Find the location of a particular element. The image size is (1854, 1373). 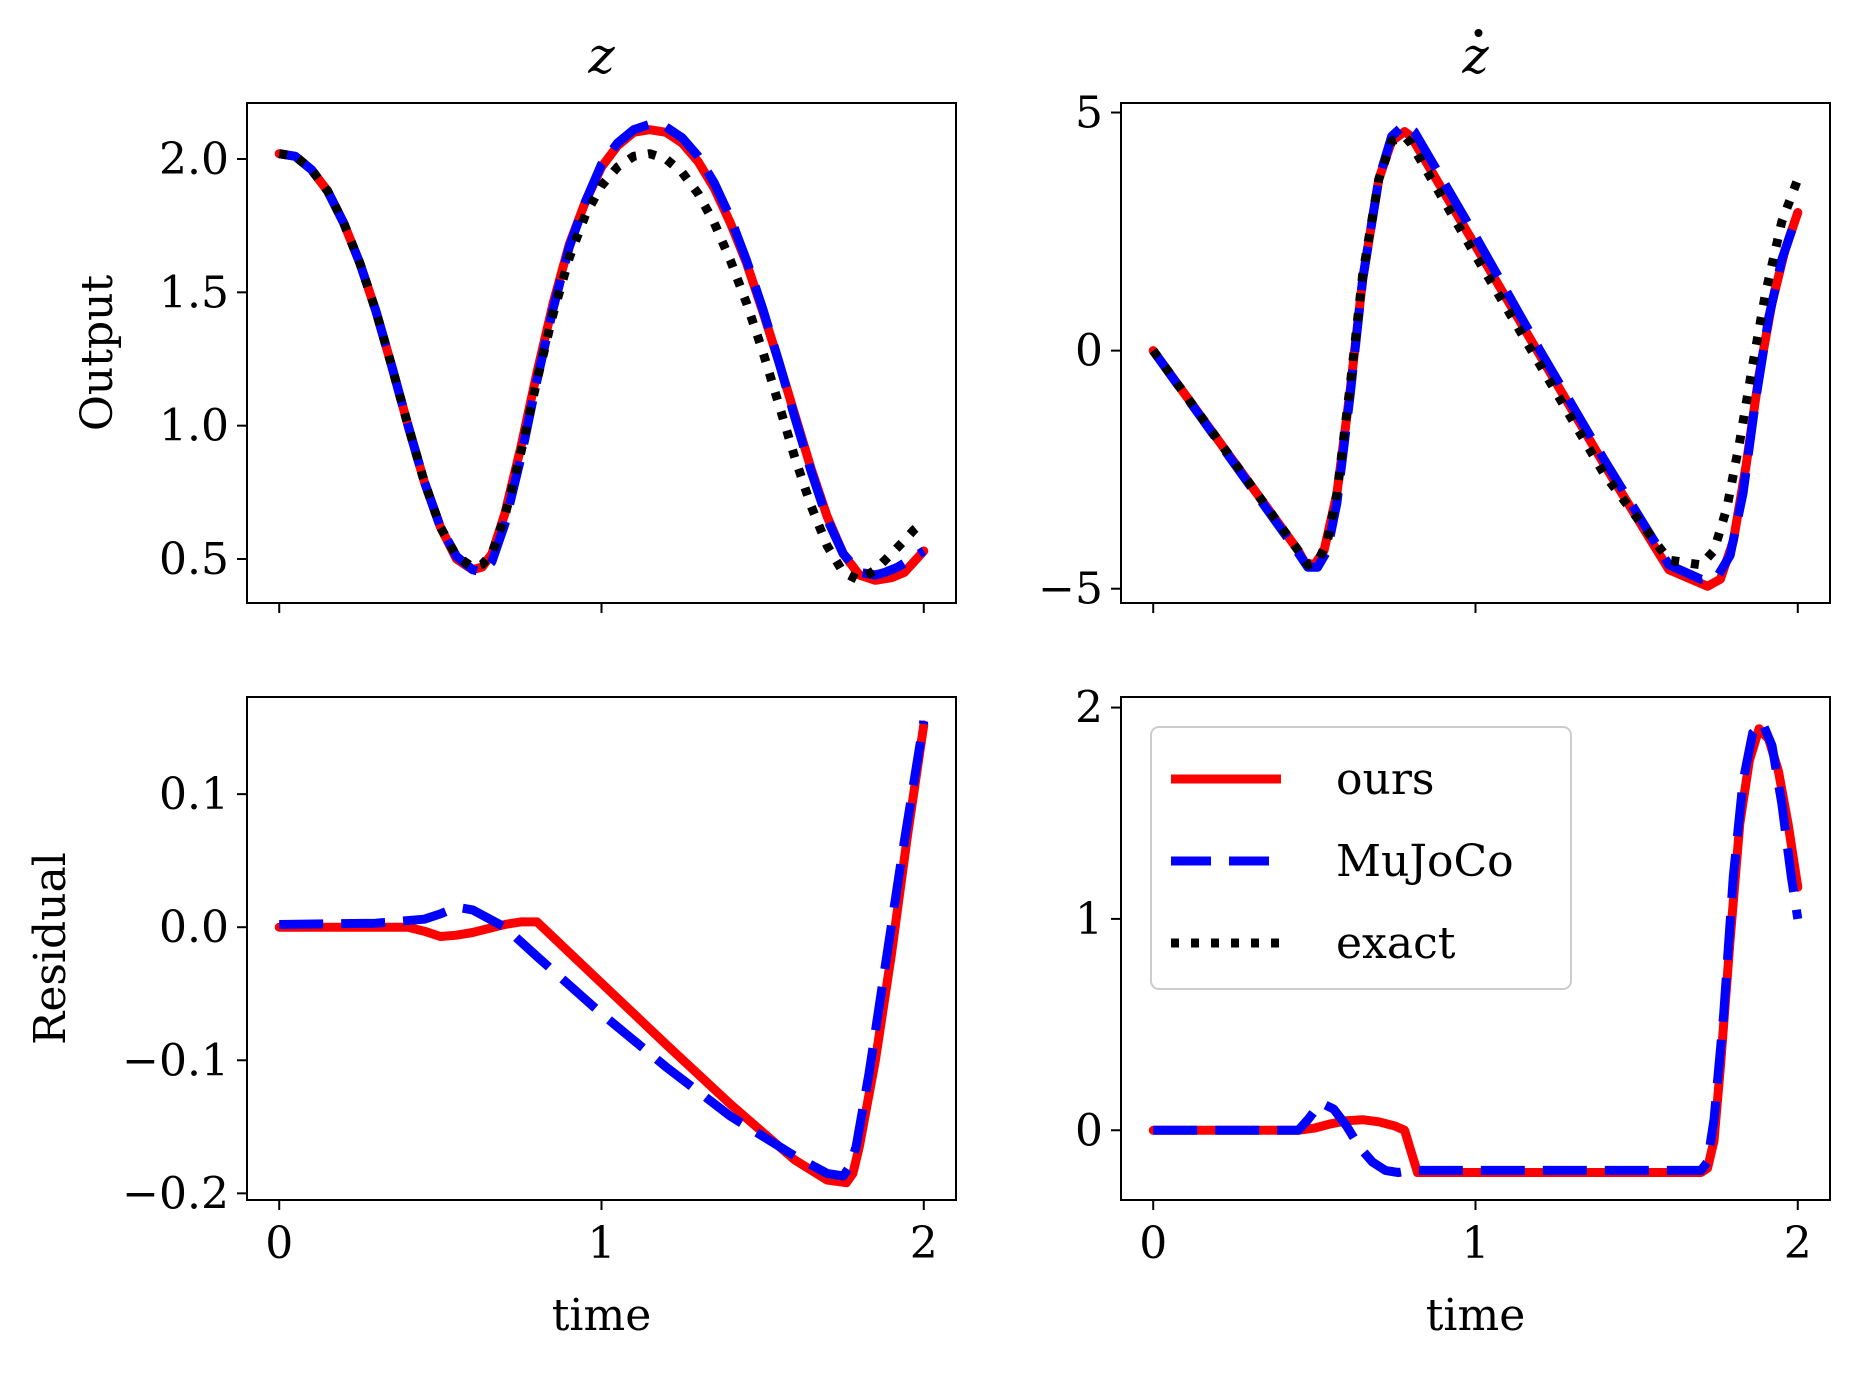

y-tick-label: 1 is located at coordinates (1089, 919).